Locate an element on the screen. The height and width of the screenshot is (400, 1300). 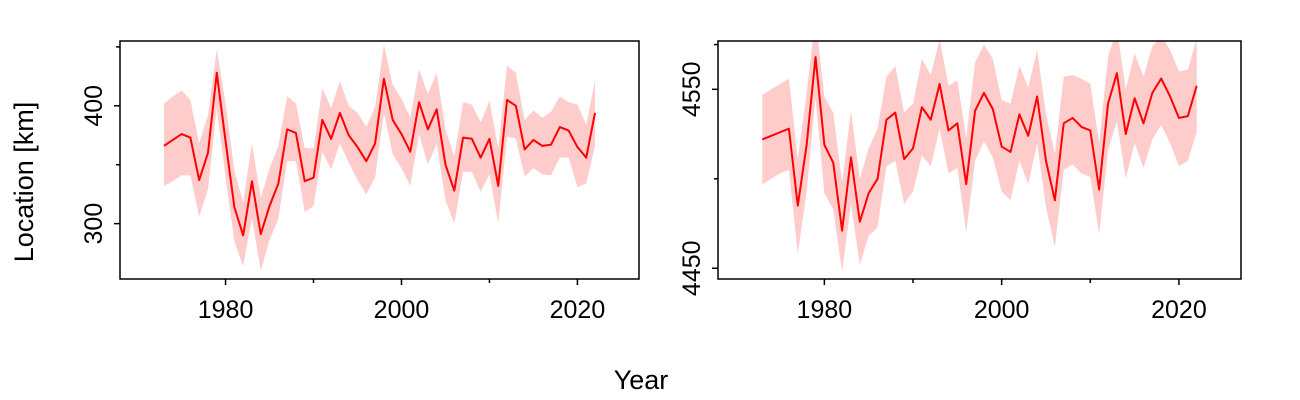
right-mean-line-layer is located at coordinates (979, 144).